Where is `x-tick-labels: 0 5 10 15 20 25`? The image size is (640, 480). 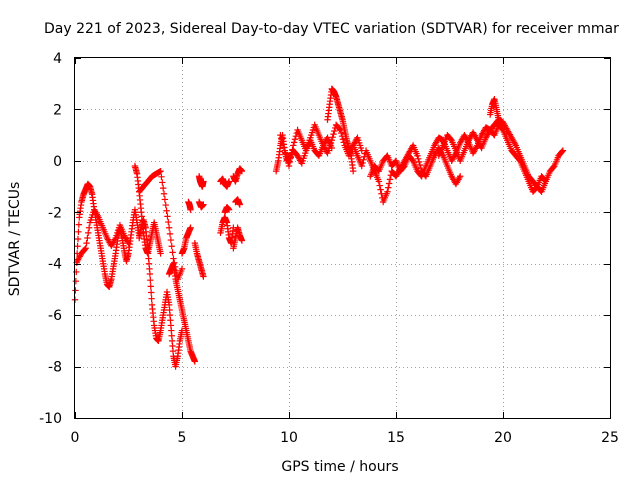 x-tick-labels: 0 5 10 15 20 25 is located at coordinates (345, 438).